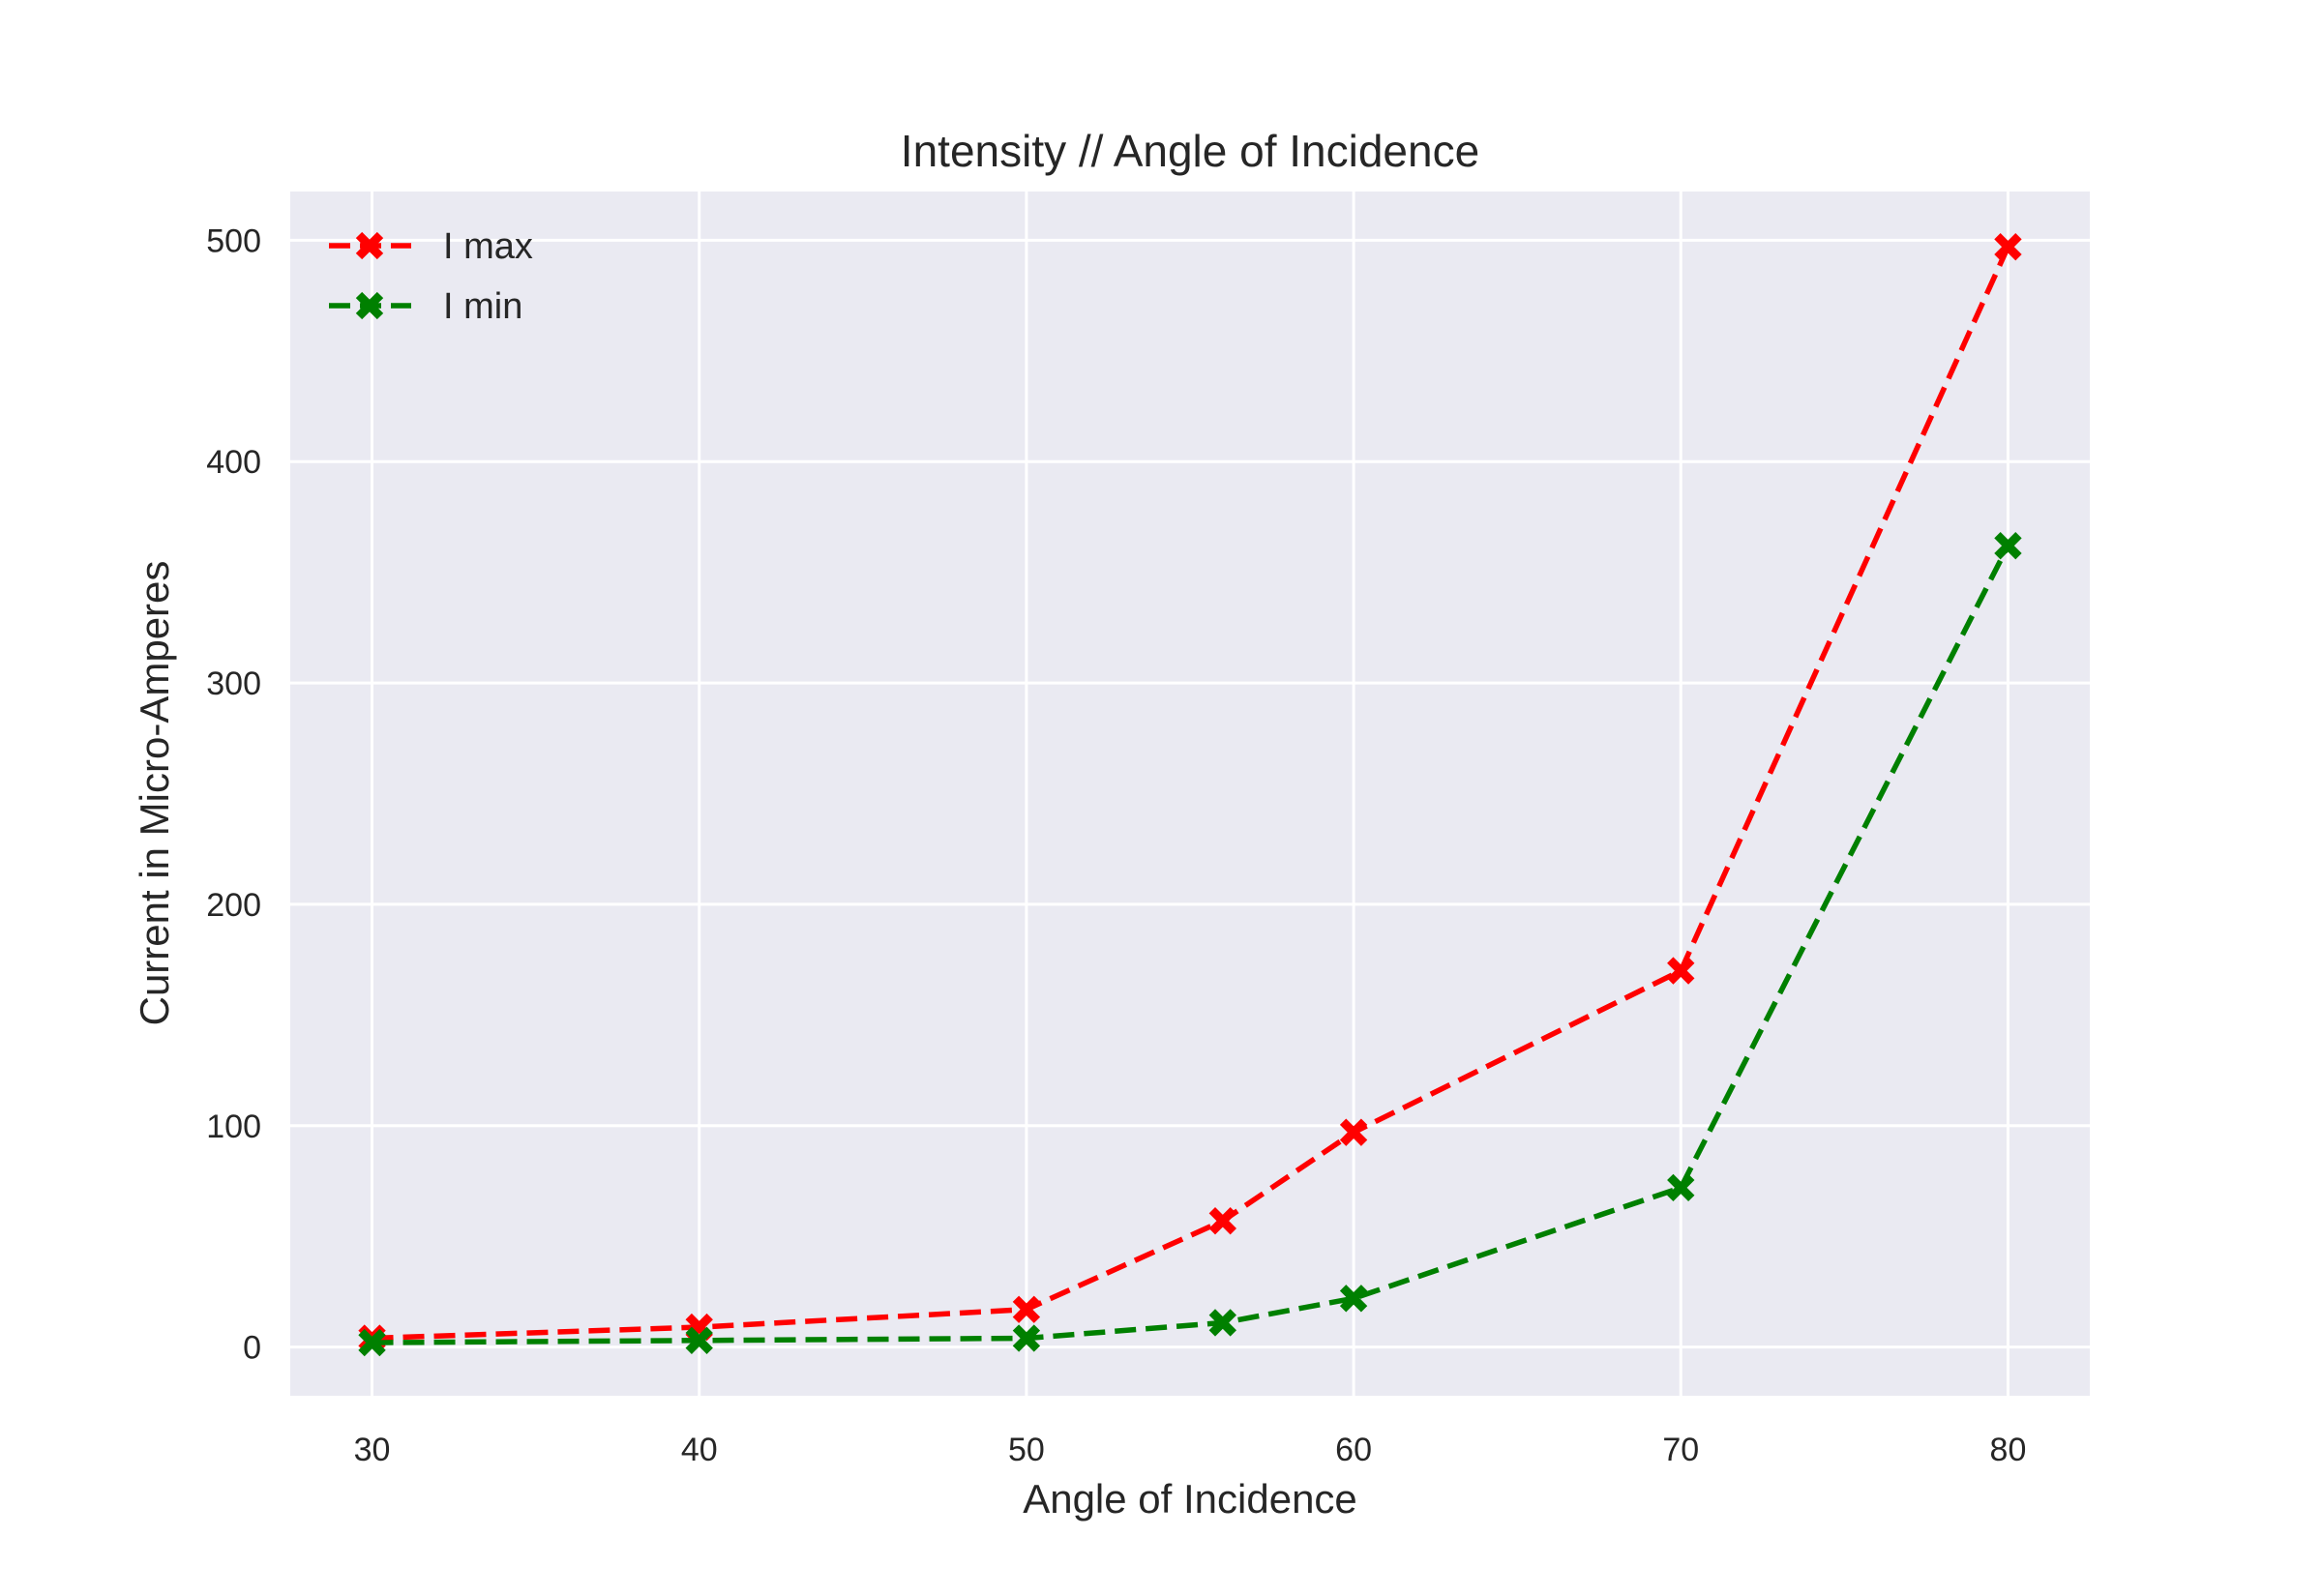 Image resolution: width=2322 pixels, height=1596 pixels. Describe the element at coordinates (233, 1126) in the screenshot. I see `y-tick-label: 100` at that location.